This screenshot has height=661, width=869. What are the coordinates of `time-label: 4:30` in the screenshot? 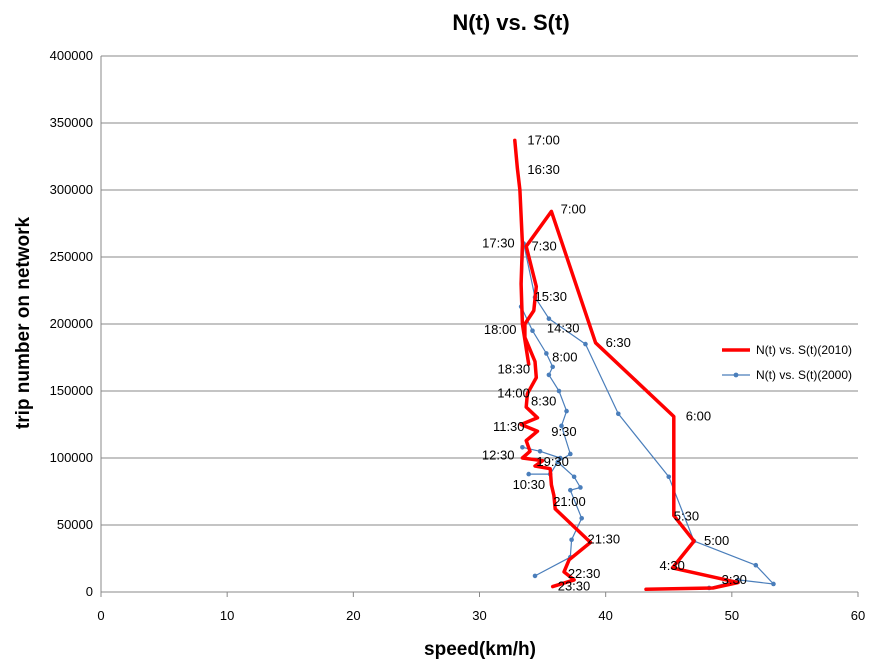 It's located at (672, 565).